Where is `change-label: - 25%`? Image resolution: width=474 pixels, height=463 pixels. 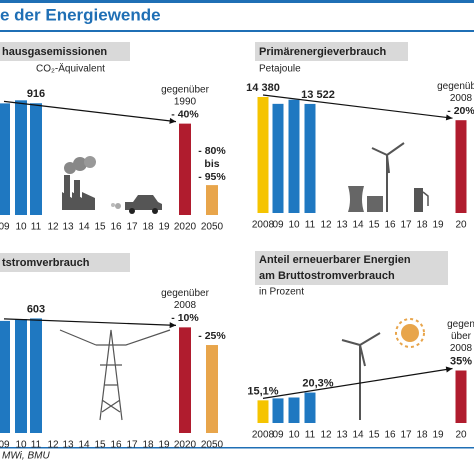 change-label: - 25% is located at coordinates (212, 336).